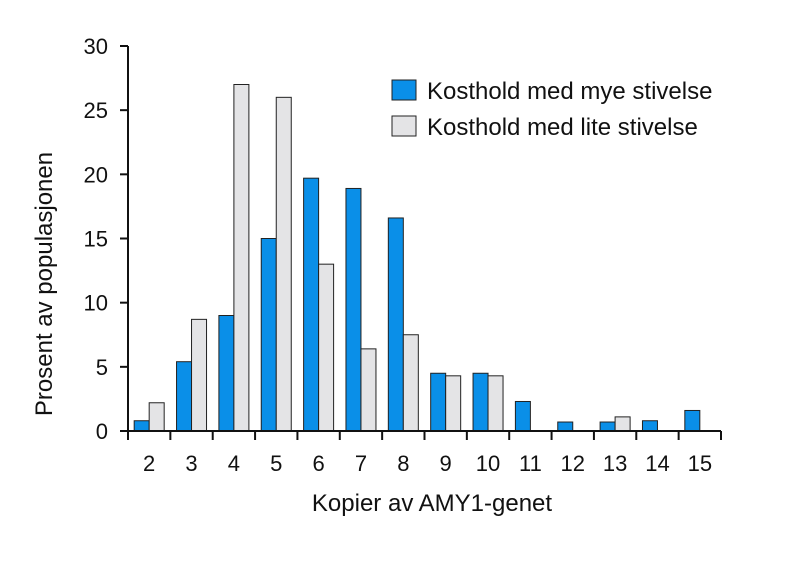  I want to click on legend-label-low-starch: Kosthold med lite stivelse, so click(562, 127).